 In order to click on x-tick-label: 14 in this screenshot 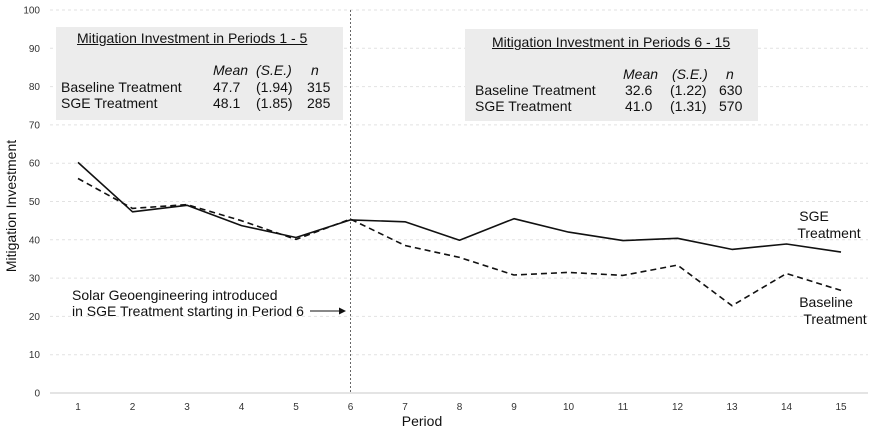, I will do `click(787, 407)`.